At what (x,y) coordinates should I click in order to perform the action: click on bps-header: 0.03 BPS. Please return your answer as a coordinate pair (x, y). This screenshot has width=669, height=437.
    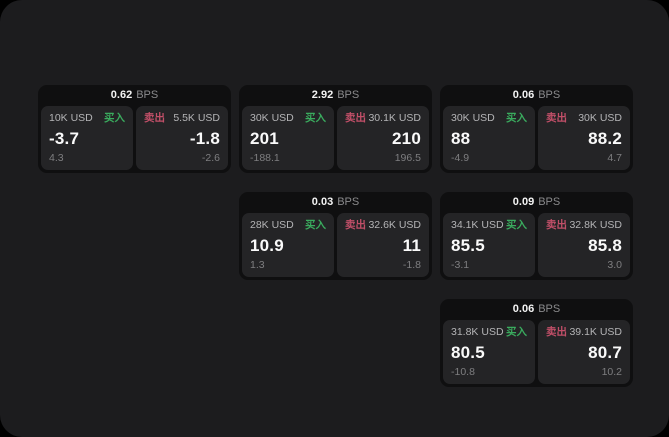
    Looking at the image, I should click on (335, 202).